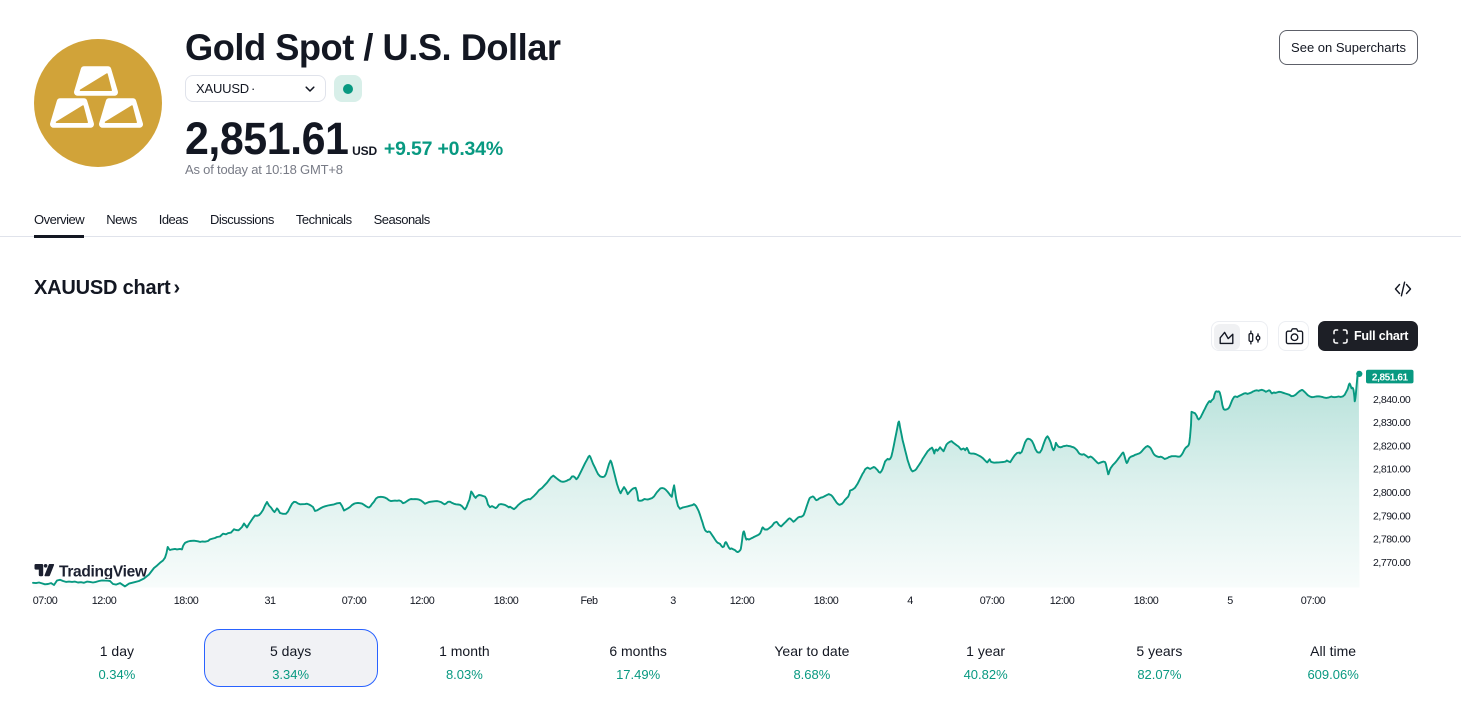 This screenshot has width=1461, height=702. Describe the element at coordinates (673, 601) in the screenshot. I see `svg-text: 3` at that location.